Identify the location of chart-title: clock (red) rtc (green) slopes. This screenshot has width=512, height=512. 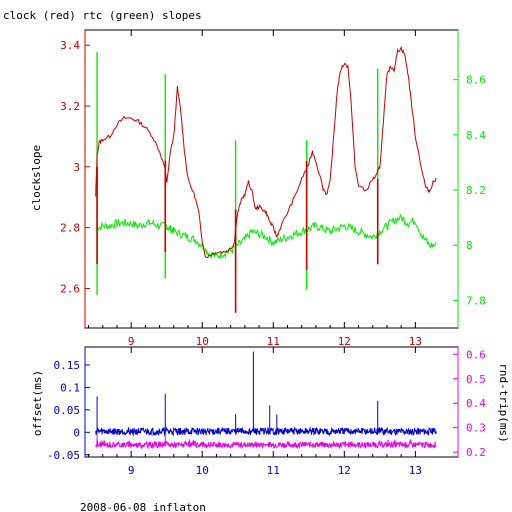
(102, 15).